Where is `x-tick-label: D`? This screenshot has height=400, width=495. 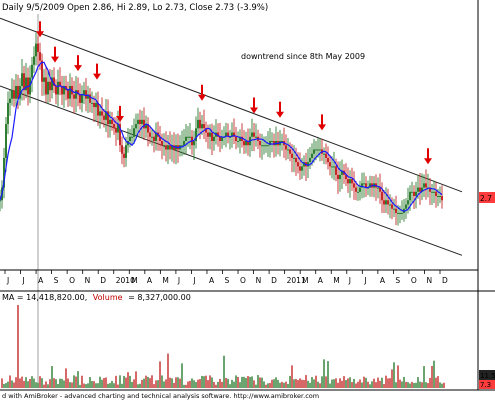
x-tick-label: D is located at coordinates (274, 280).